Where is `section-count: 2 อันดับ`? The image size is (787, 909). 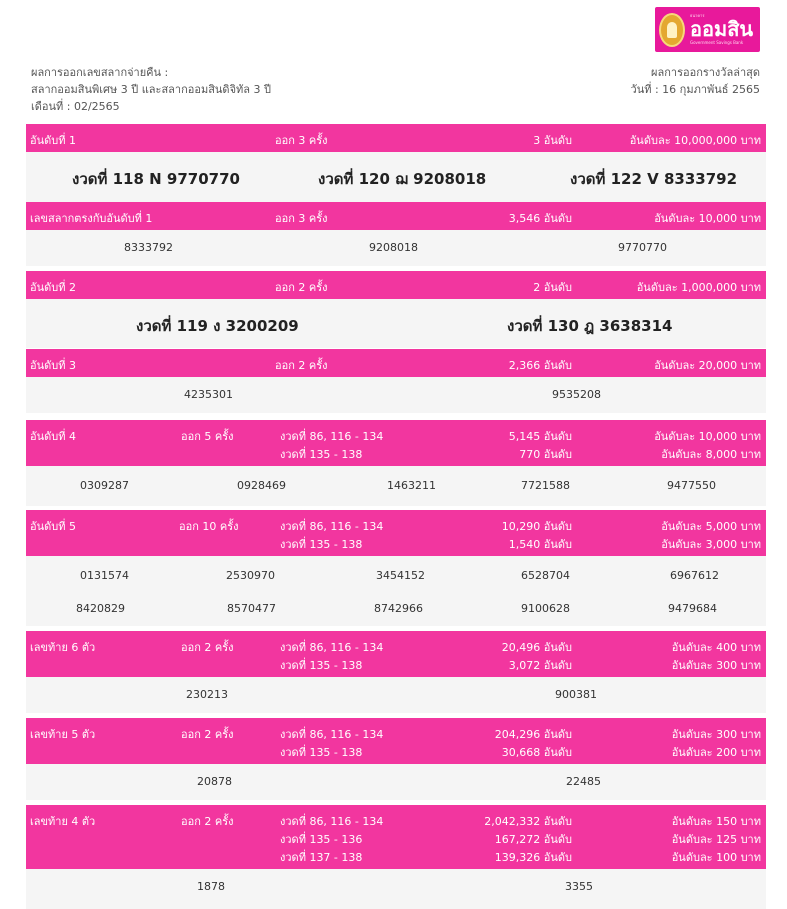 section-count: 2 อันดับ is located at coordinates (552, 287).